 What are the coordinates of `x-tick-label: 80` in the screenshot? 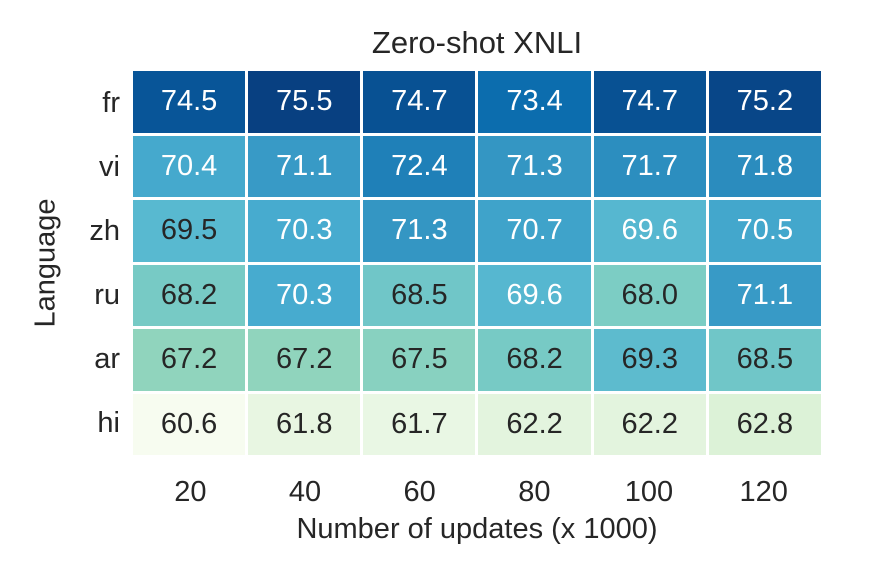 It's located at (534, 492).